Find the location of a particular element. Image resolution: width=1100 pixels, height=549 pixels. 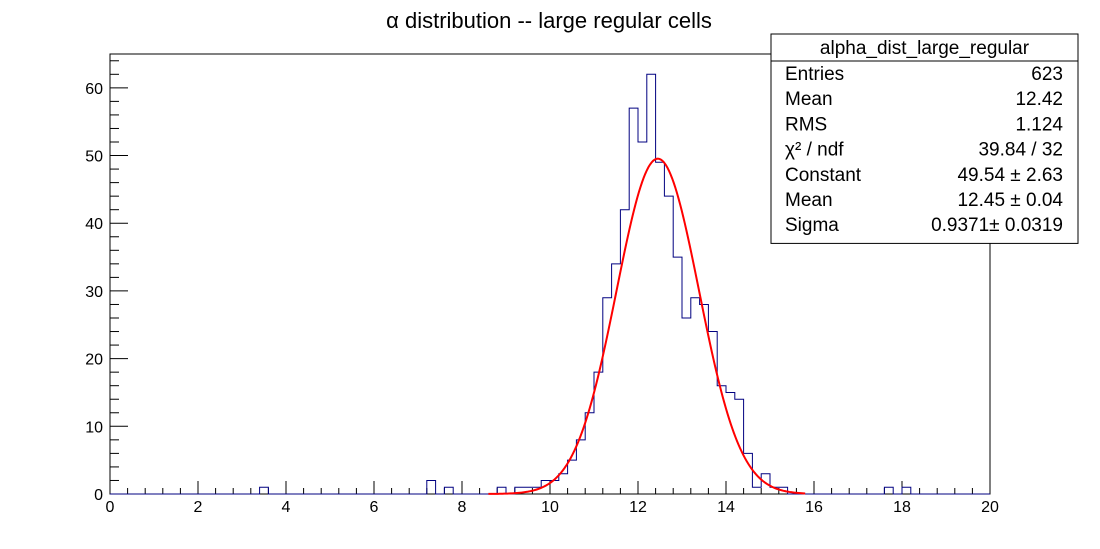

stats-row-label: χ² / ndf is located at coordinates (814, 150).